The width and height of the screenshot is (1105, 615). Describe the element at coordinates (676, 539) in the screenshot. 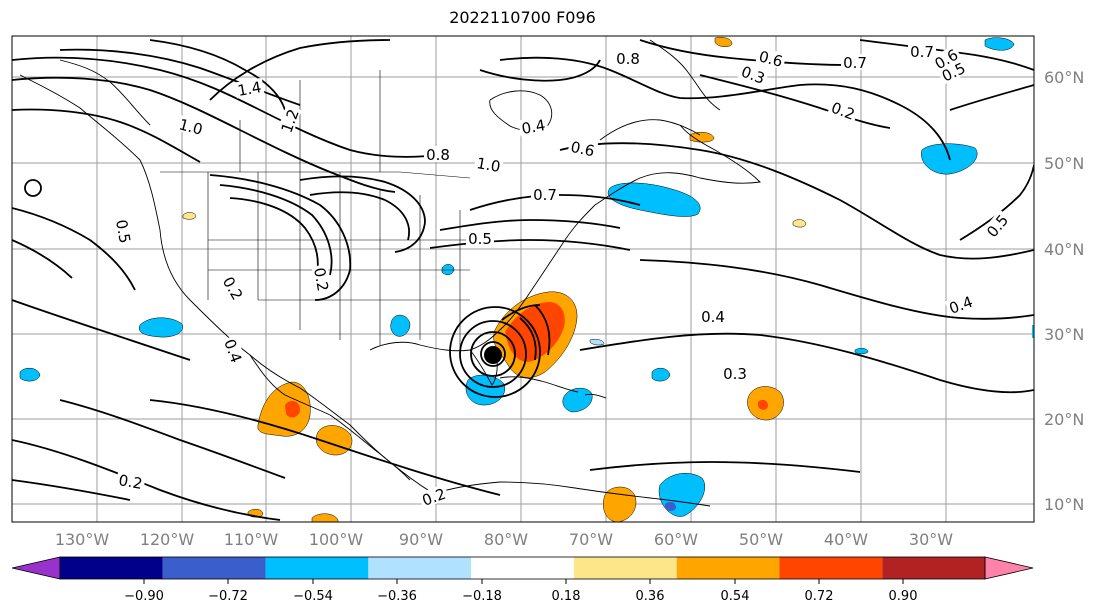

I see `longitude-tick-label: 60°W` at that location.